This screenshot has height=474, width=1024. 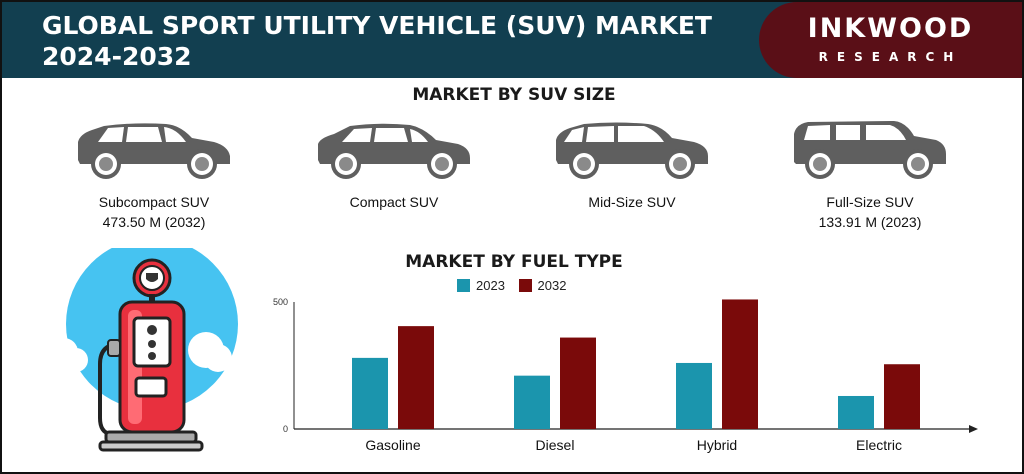 What do you see at coordinates (902, 396) in the screenshot?
I see `bar-2032-electric` at bounding box center [902, 396].